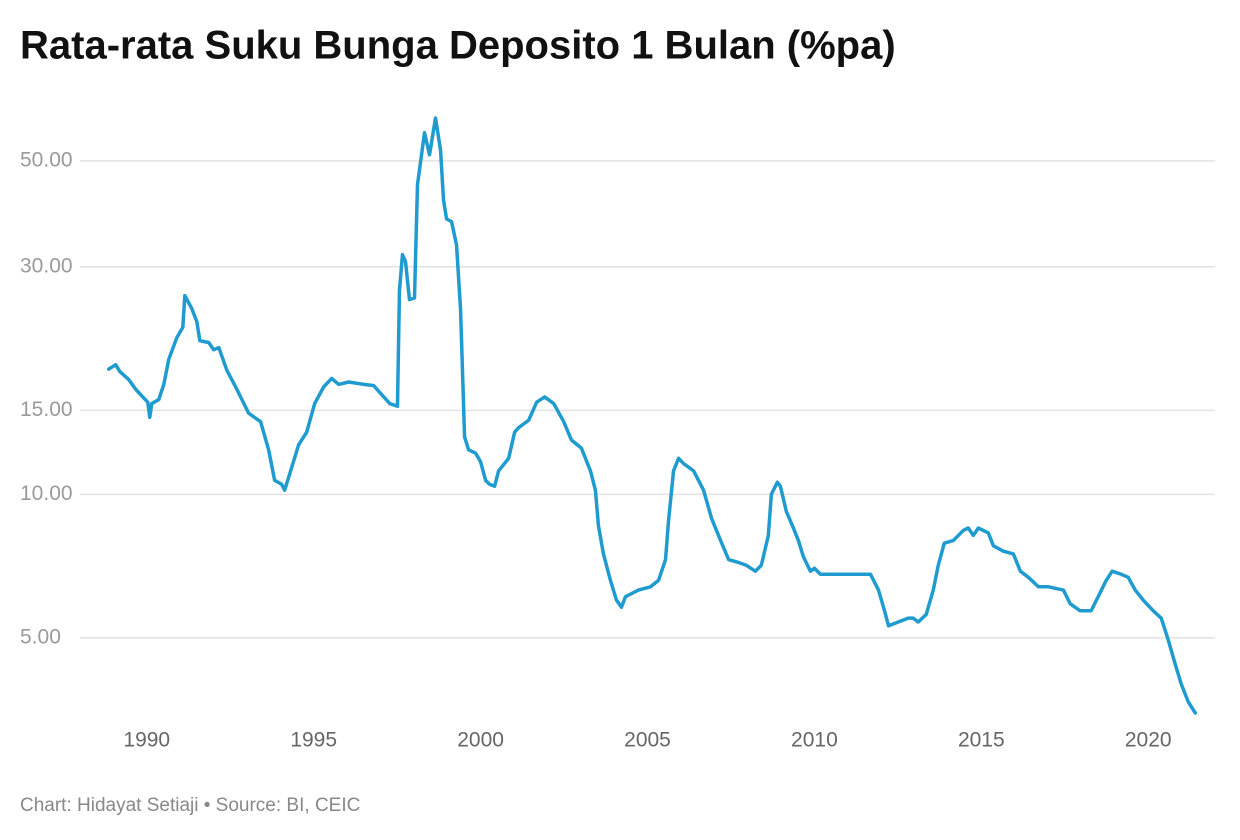 This screenshot has height=840, width=1240. I want to click on y-tick-label: 30.00, so click(46, 265).